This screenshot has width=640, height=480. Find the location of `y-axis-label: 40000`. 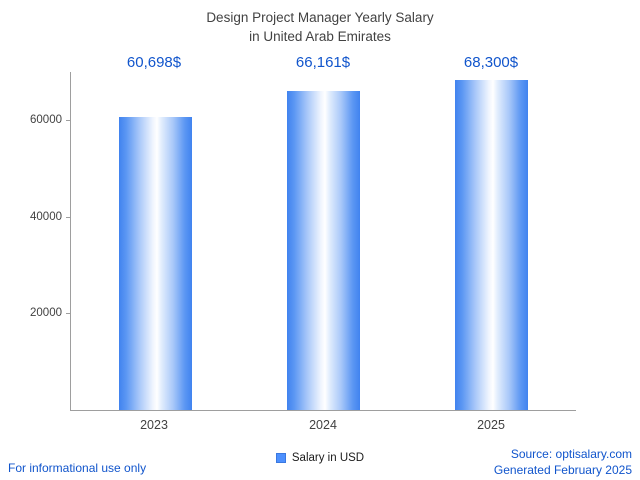

y-axis-label: 40000 is located at coordinates (46, 217).